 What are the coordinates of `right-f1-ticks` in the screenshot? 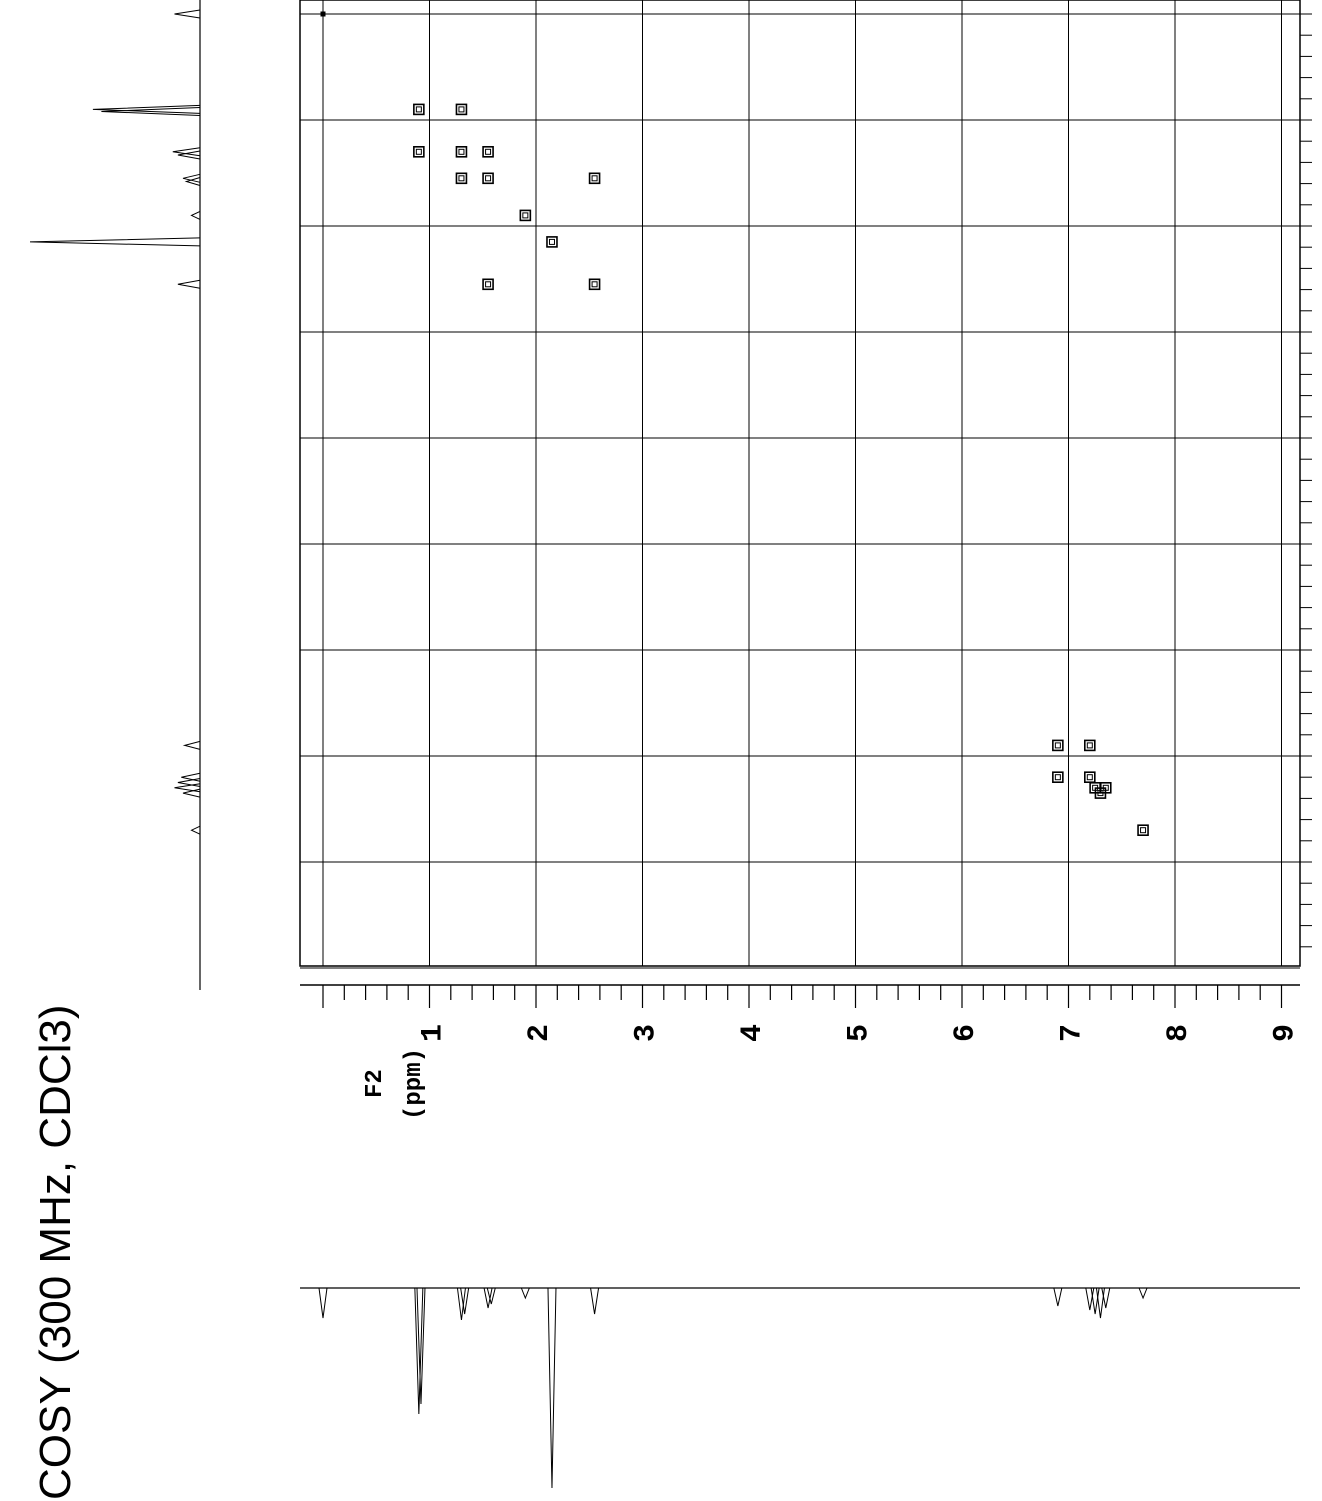 It's located at (1306, 480).